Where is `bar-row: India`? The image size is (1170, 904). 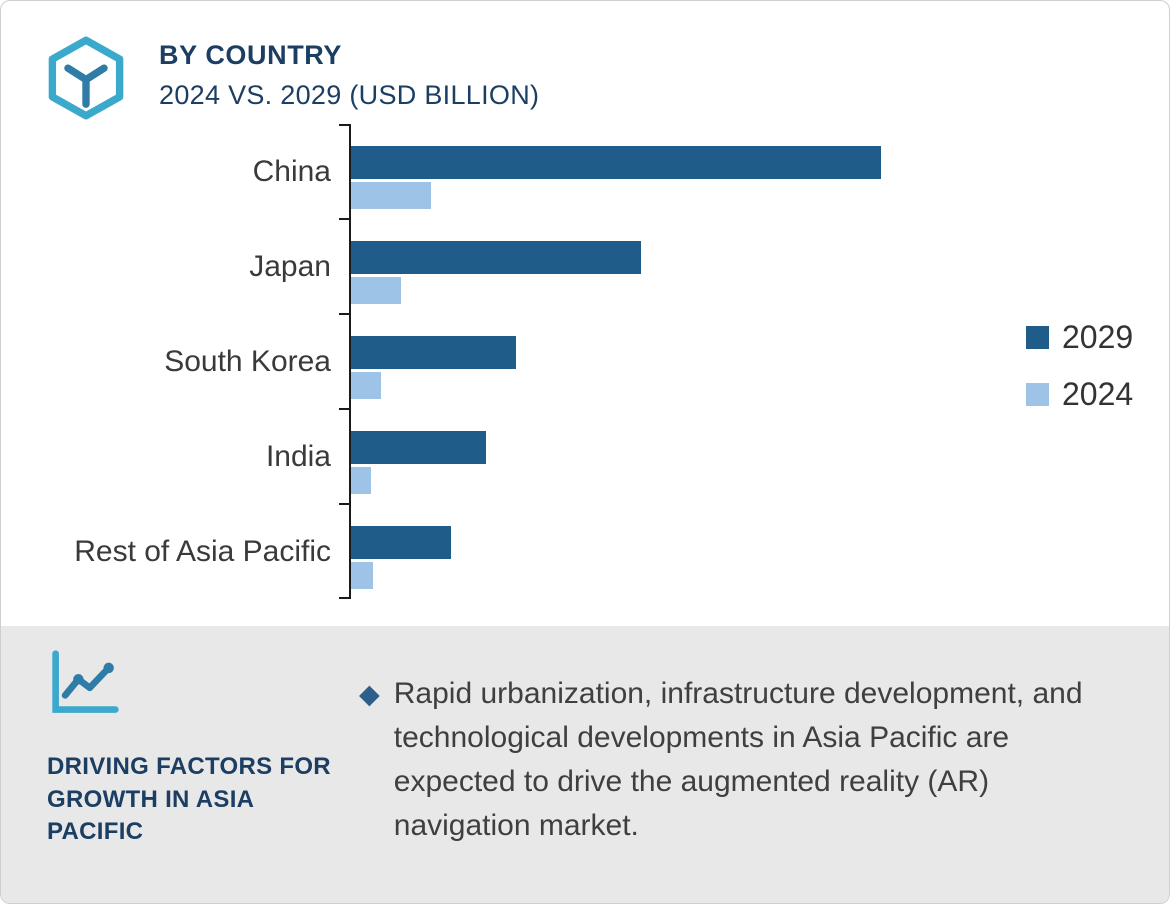
bar-row: India is located at coordinates (485, 456).